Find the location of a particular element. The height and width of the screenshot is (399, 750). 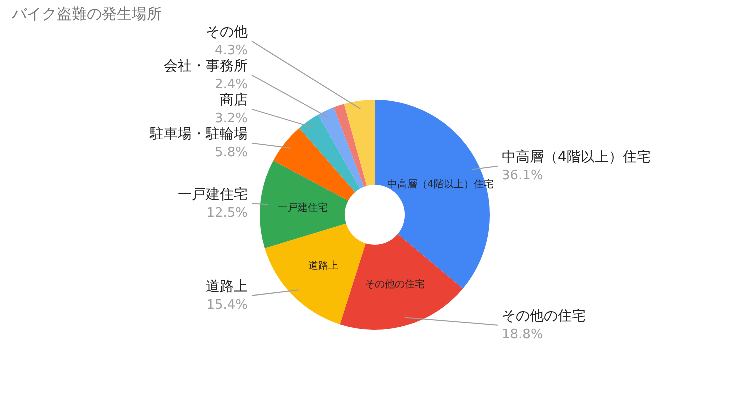

slice-label: 商店 is located at coordinates (234, 100).